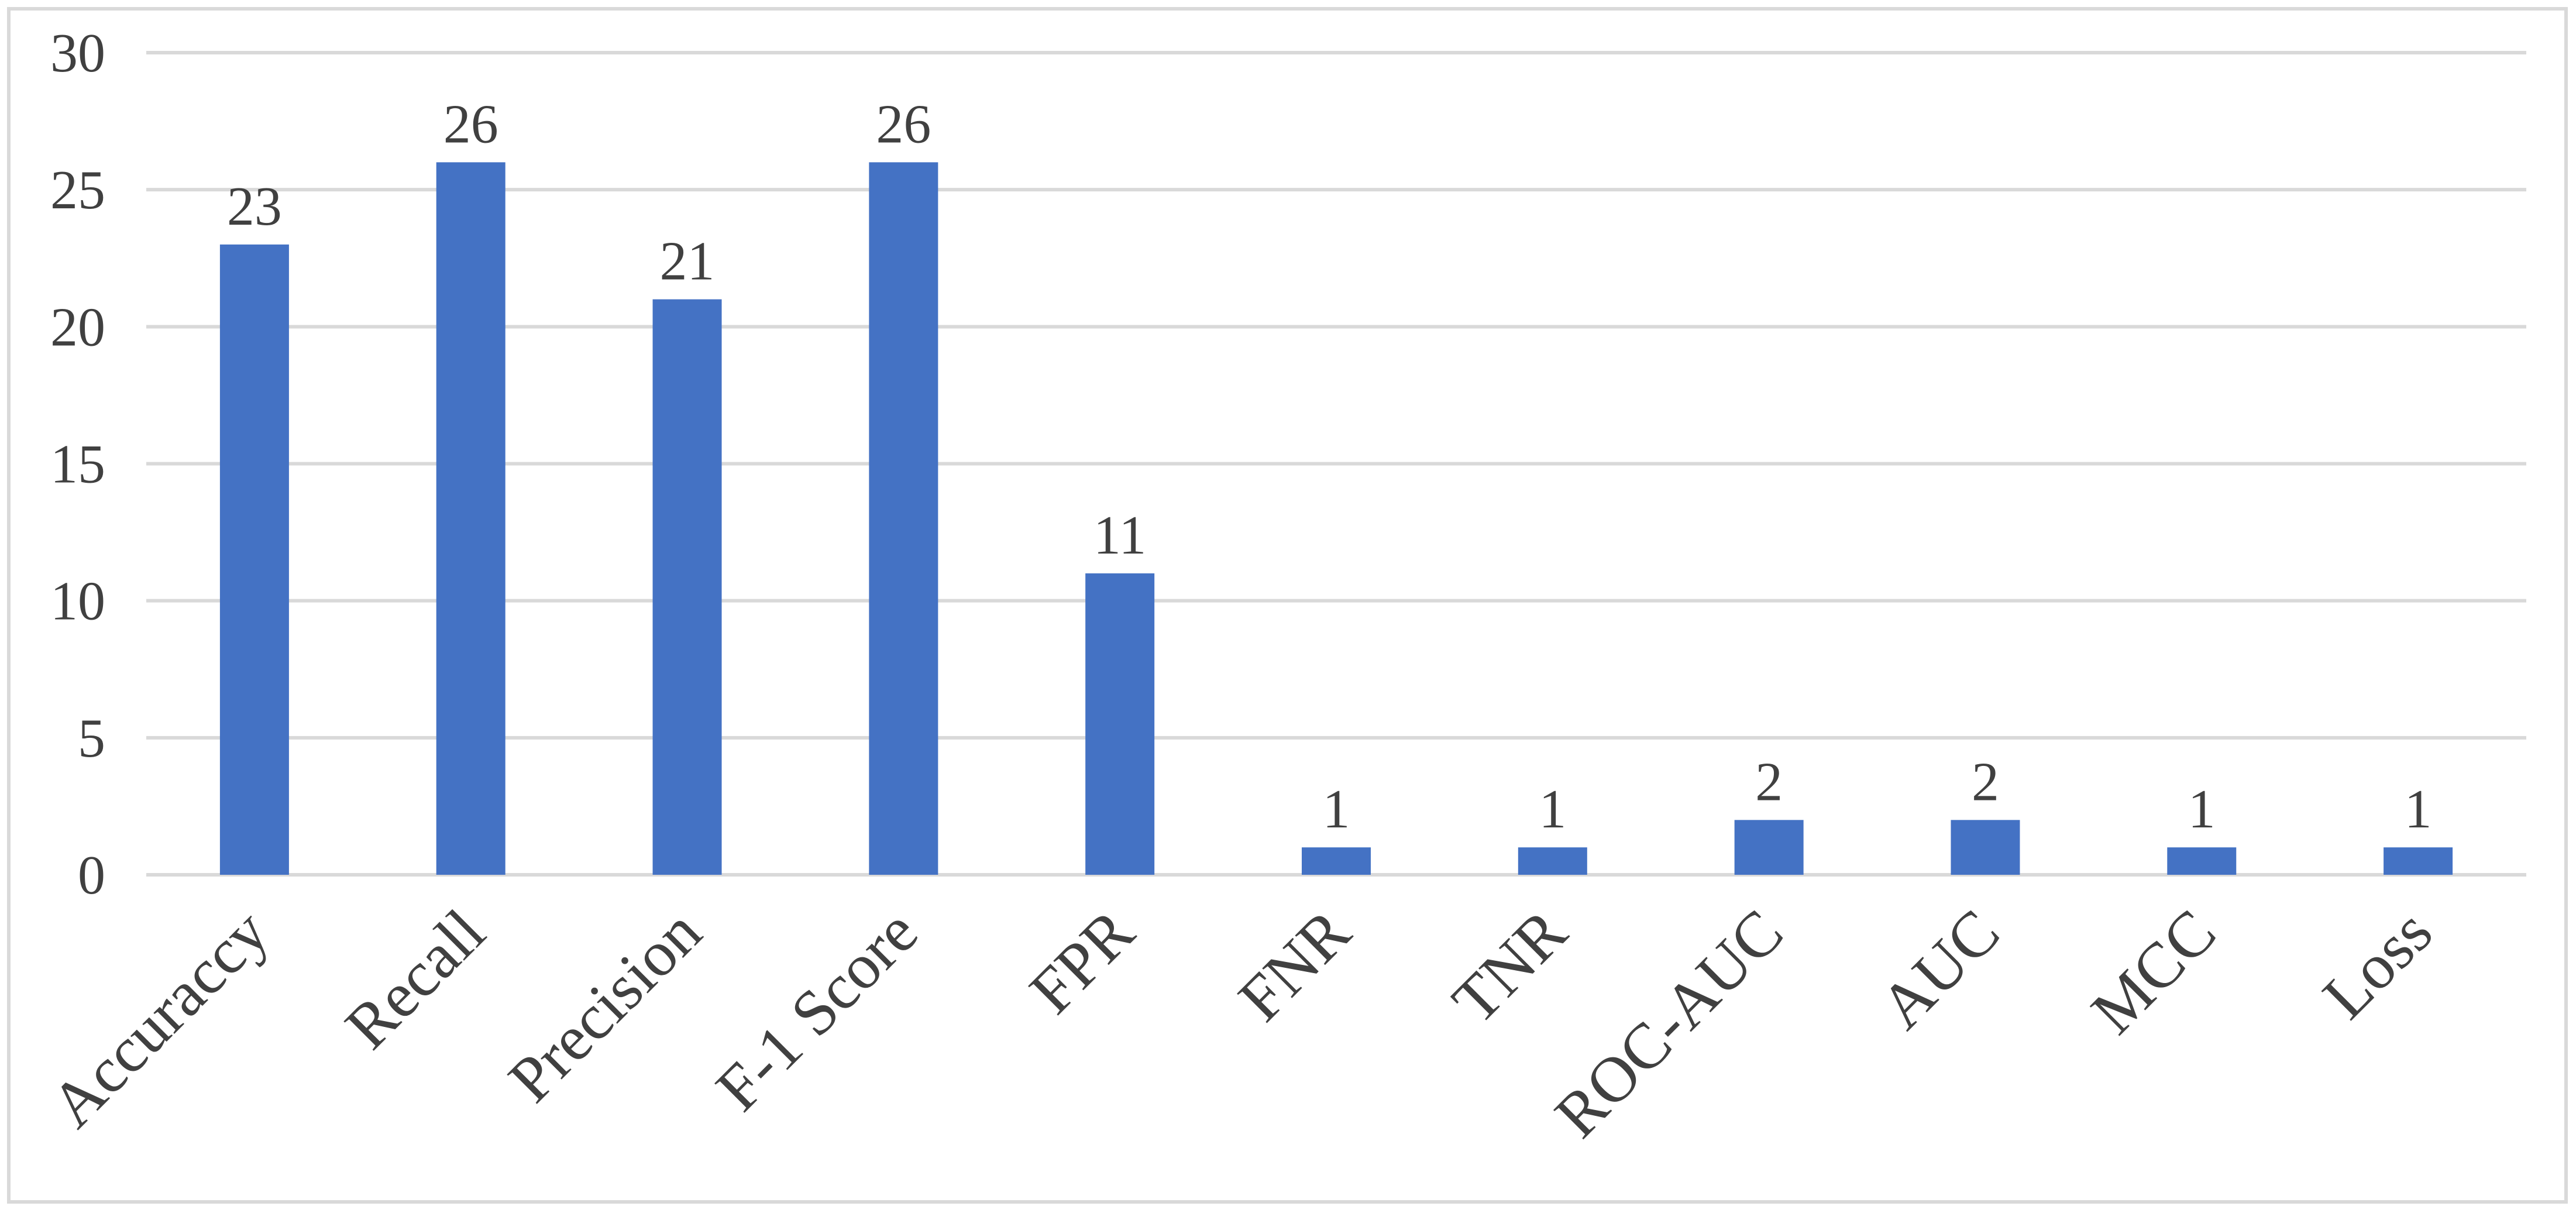  I want to click on bar-tnr, so click(1552, 861).